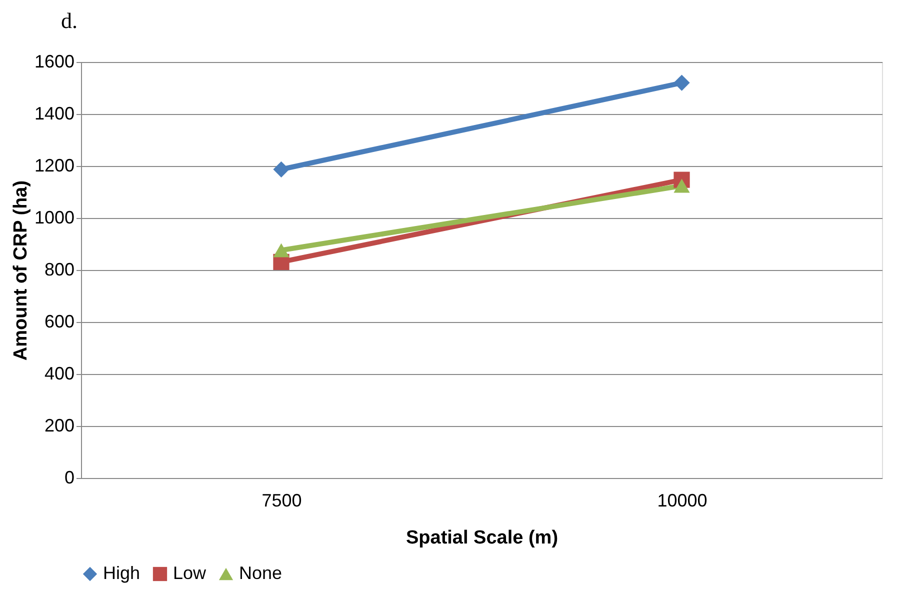 This screenshot has height=603, width=897. What do you see at coordinates (260, 573) in the screenshot?
I see `legend-label: None` at bounding box center [260, 573].